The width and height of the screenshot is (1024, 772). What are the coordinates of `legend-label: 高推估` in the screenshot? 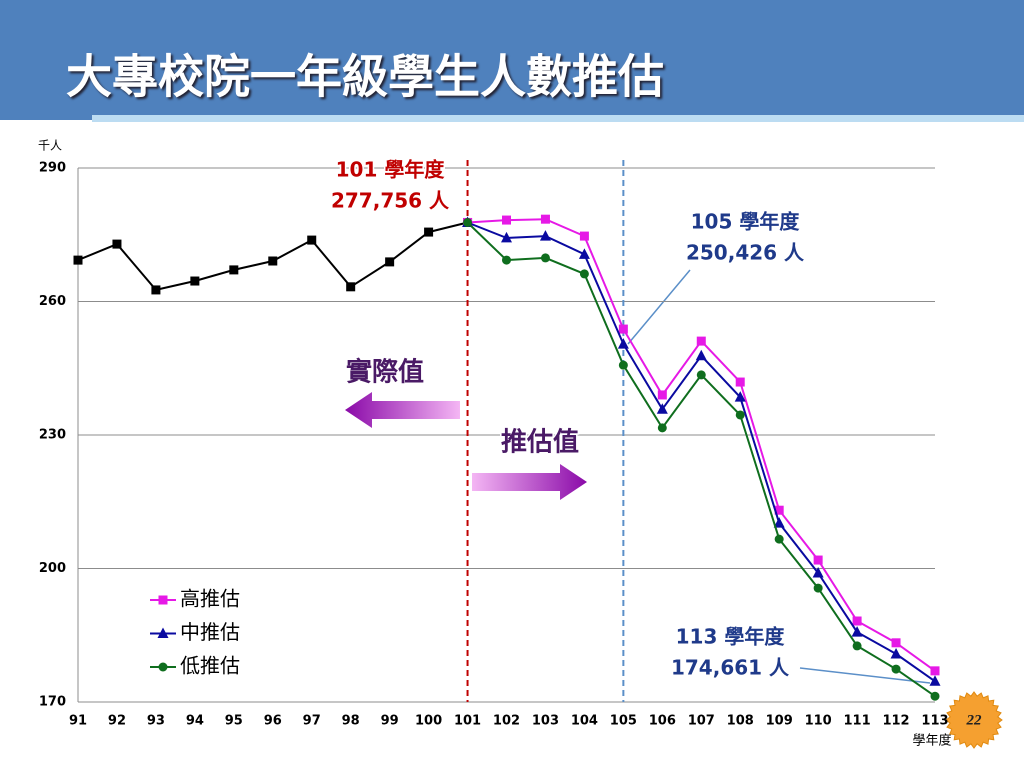 It's located at (210, 599).